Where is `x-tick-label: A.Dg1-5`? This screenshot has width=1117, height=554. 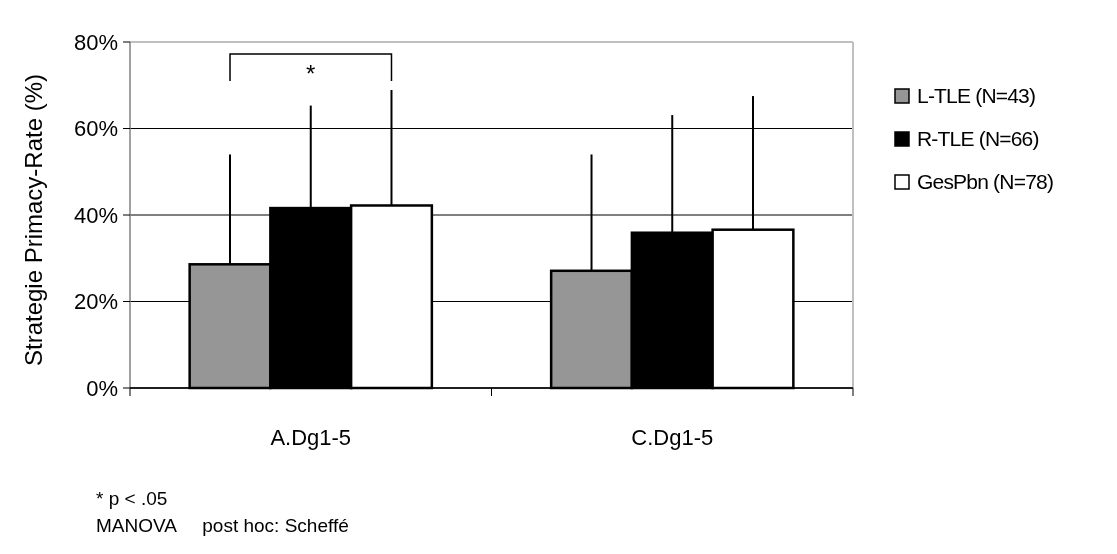
x-tick-label: A.Dg1-5 is located at coordinates (311, 437).